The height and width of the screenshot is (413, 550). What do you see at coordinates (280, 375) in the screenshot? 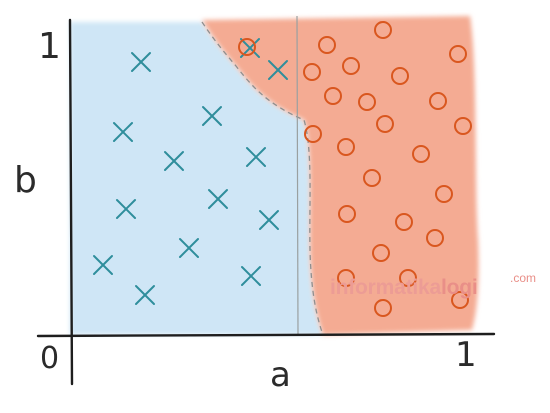
I see `x-axis-label: a` at bounding box center [280, 375].